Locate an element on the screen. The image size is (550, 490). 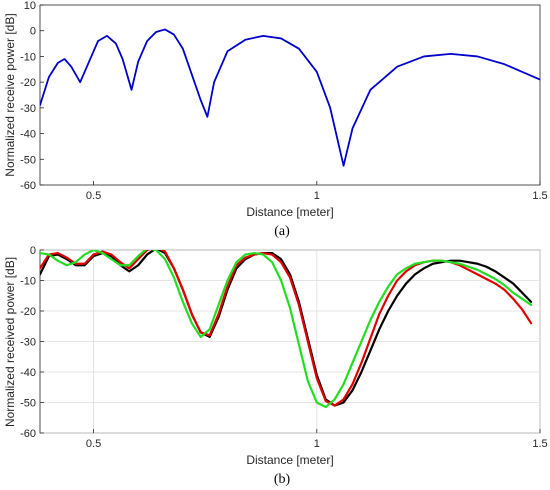
y-tick-label: 10 is located at coordinates (30, 6).